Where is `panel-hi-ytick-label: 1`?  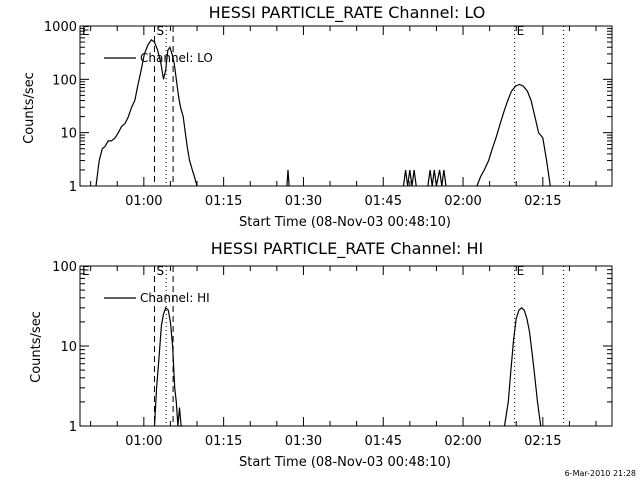
panel-hi-ytick-label: 1 is located at coordinates (73, 427).